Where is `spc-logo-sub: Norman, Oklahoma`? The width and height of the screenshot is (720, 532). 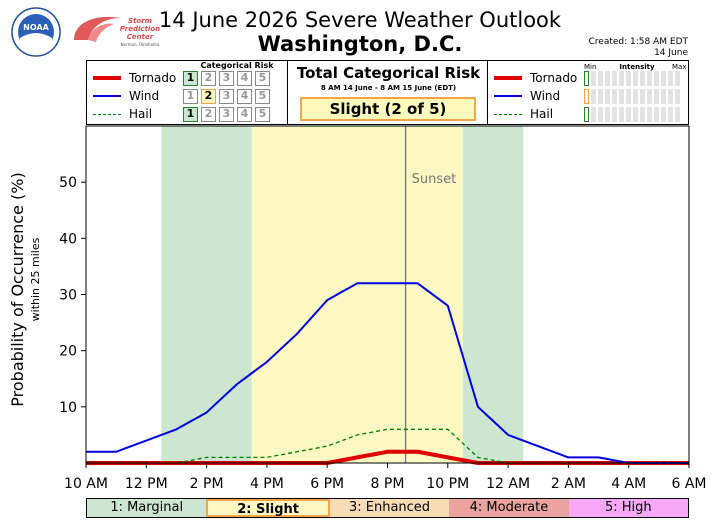
spc-logo-sub: Norman, Oklahoma is located at coordinates (140, 44).